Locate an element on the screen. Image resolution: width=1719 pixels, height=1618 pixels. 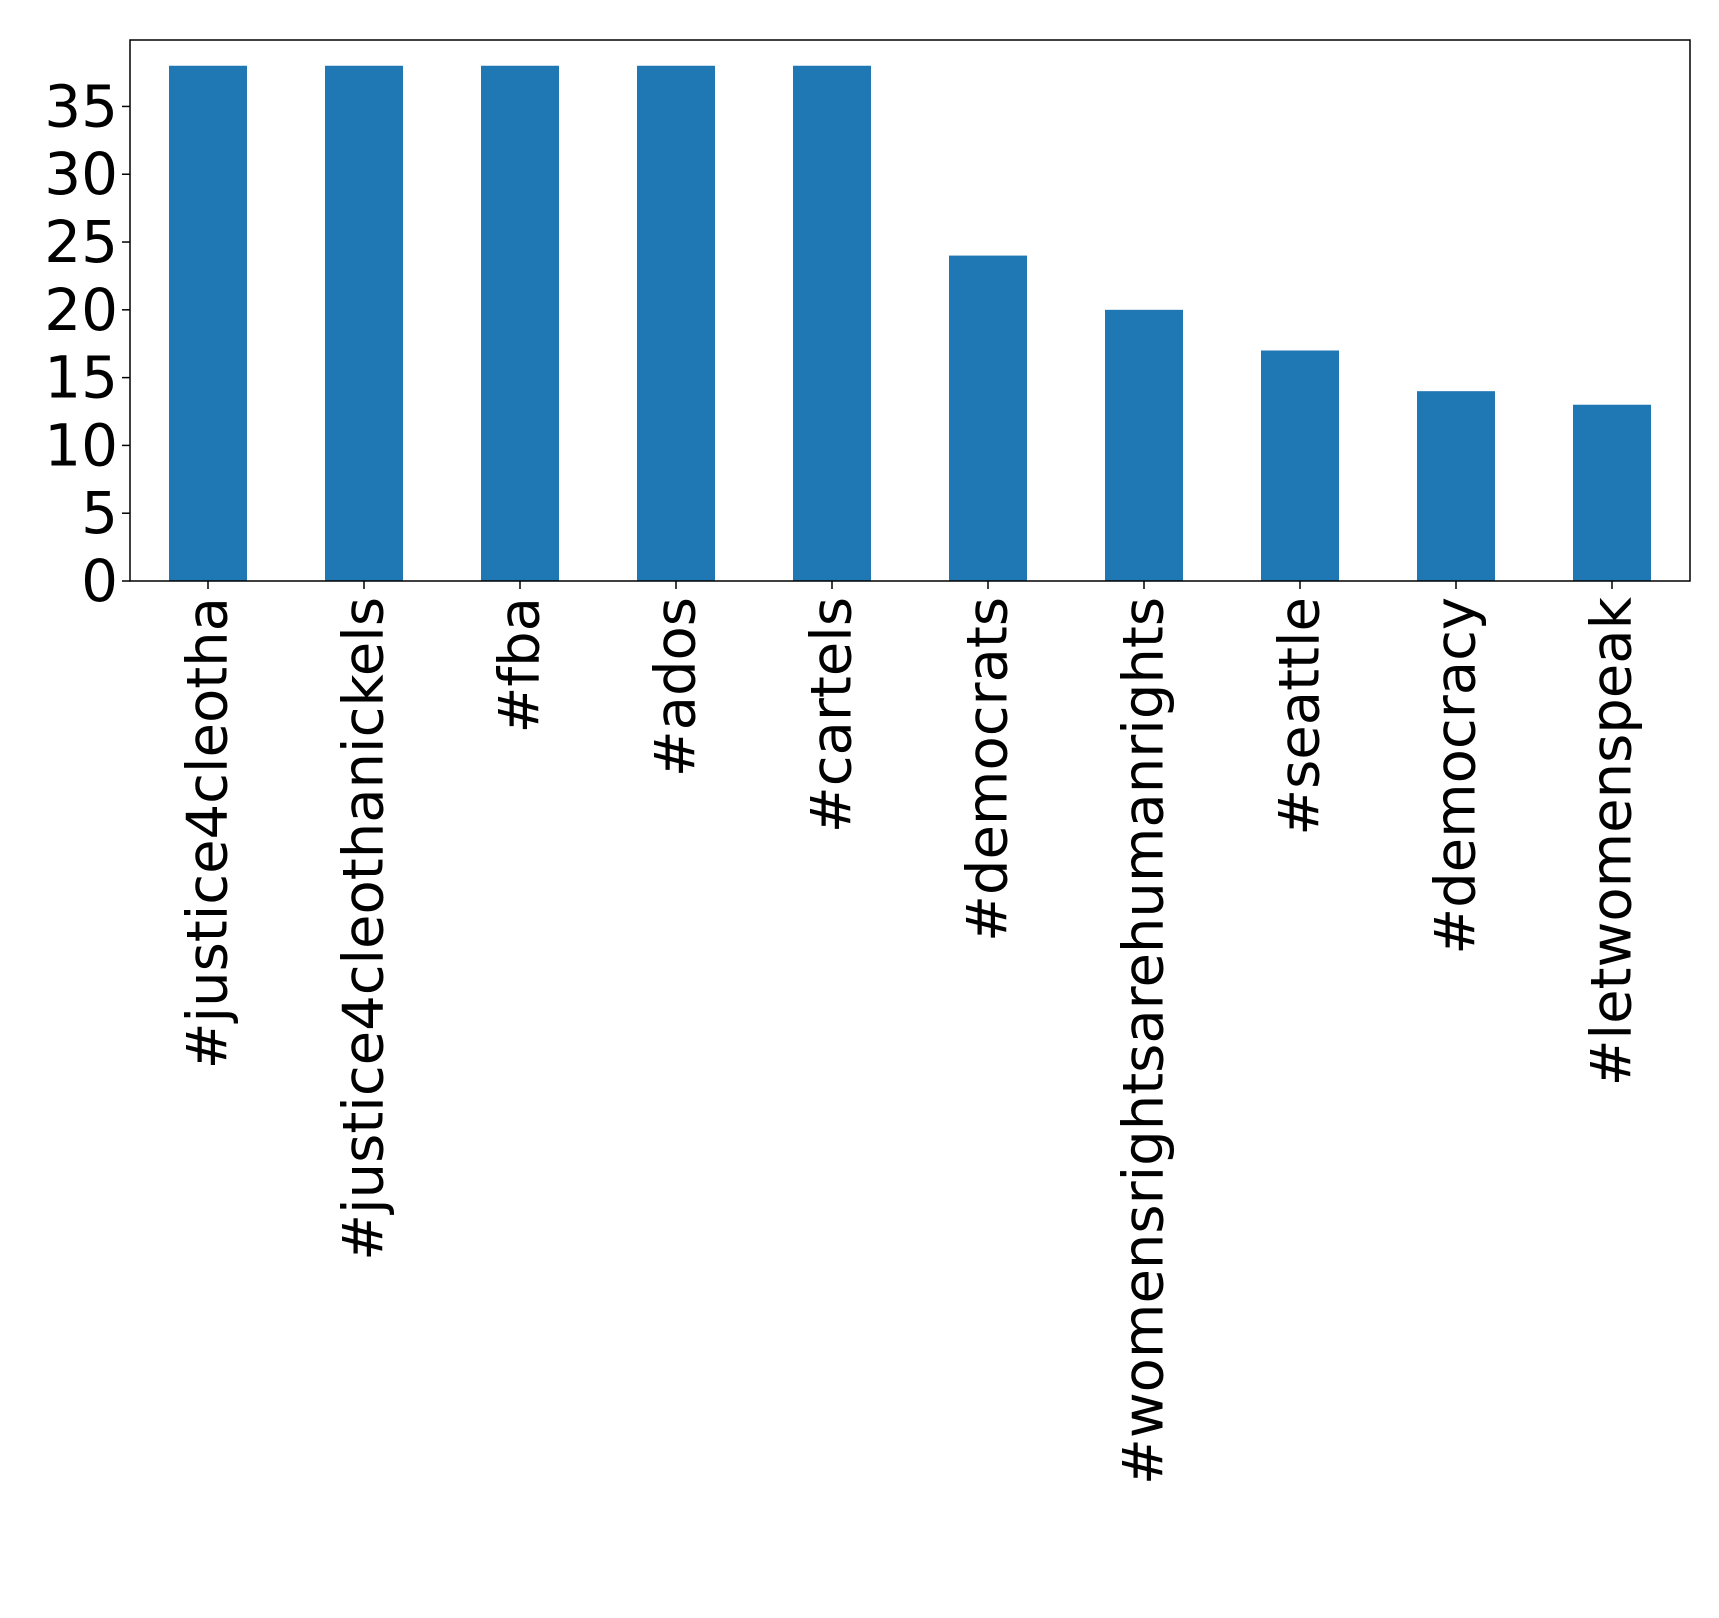
x-tick-label: #cartels is located at coordinates (832, 715).